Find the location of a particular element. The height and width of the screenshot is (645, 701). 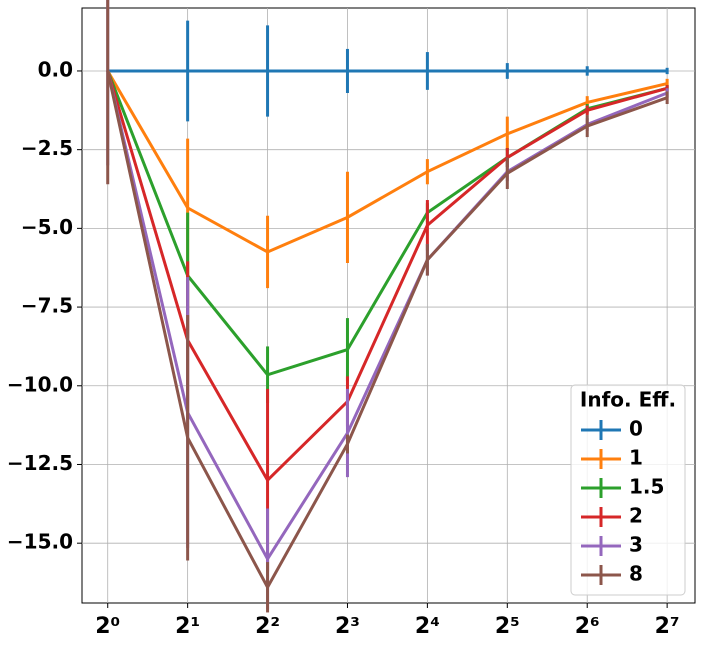

legend-label: 2 is located at coordinates (636, 516).